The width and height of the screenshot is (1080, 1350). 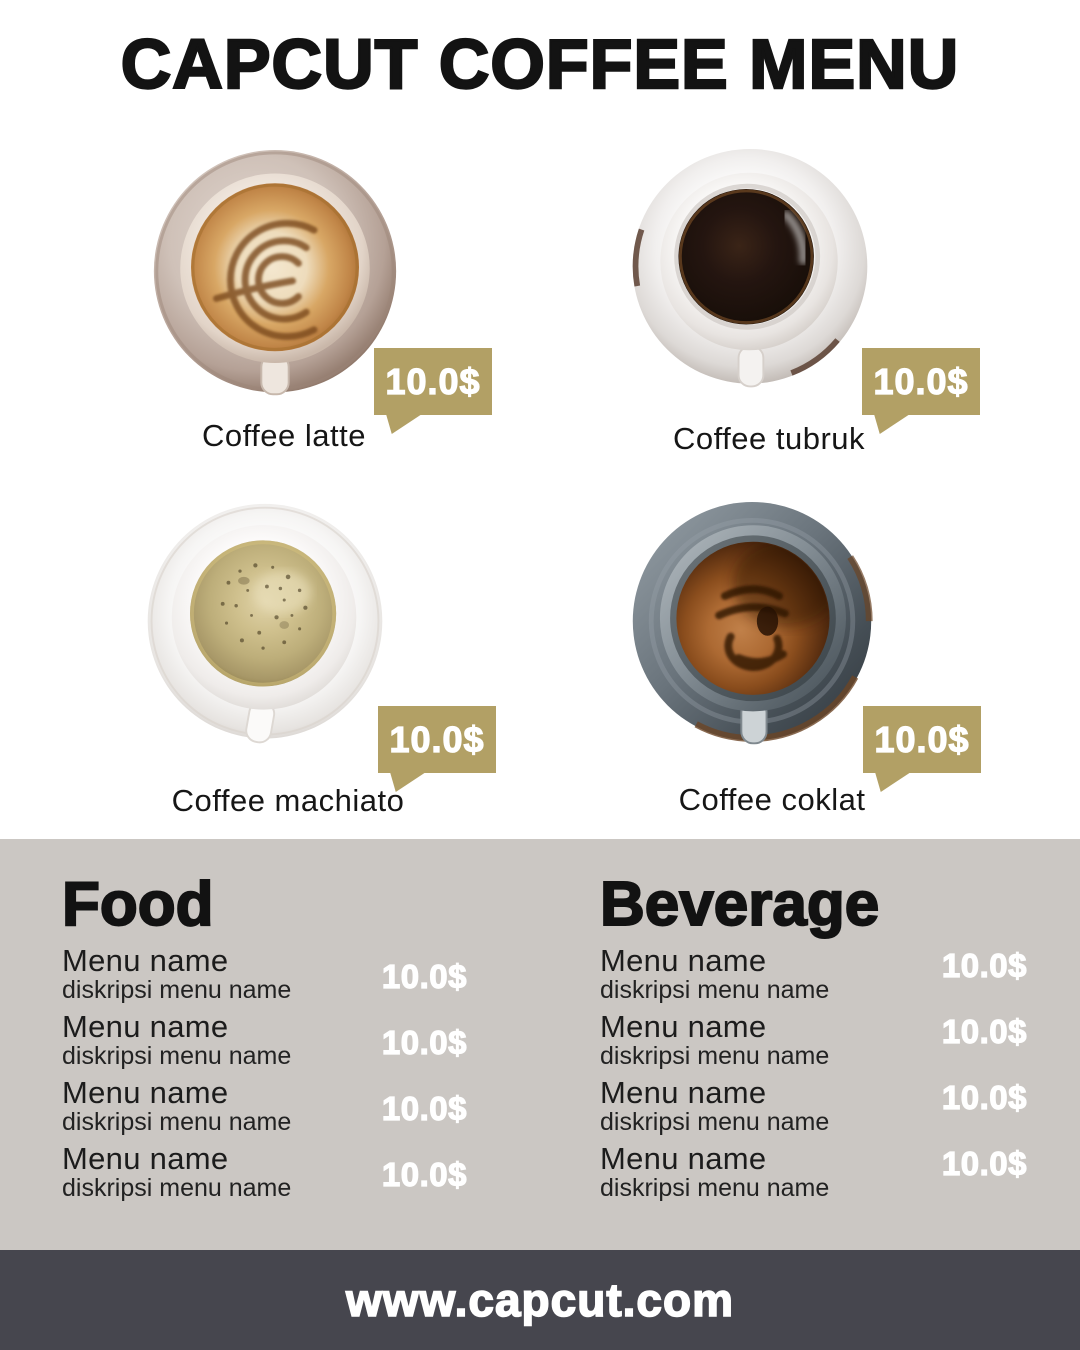 What do you see at coordinates (275, 273) in the screenshot?
I see `coffee-latte-image` at bounding box center [275, 273].